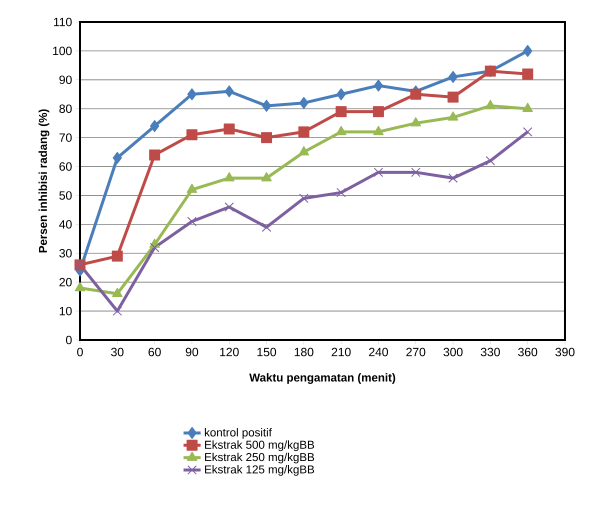 The width and height of the screenshot is (590, 528). I want to click on x-tick-label: 180, so click(304, 352).